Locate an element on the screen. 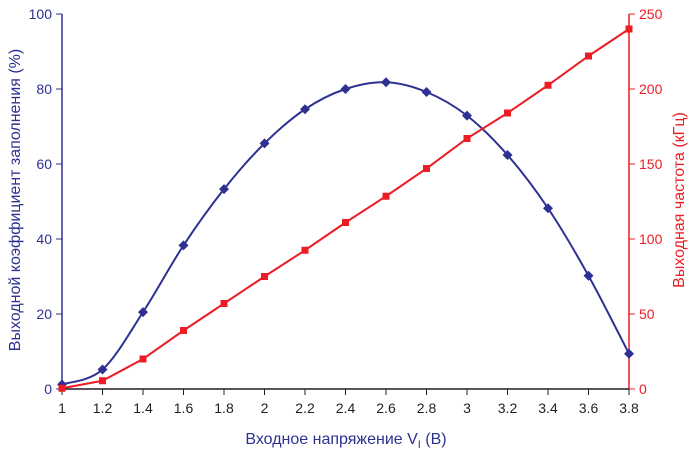 This screenshot has width=693, height=457. x-tick-label: 1.2 is located at coordinates (103, 408).